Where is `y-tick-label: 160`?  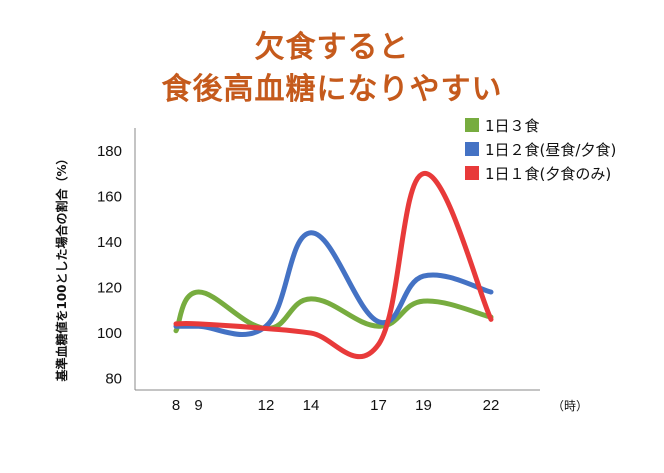
y-tick-label: 160 is located at coordinates (109, 196).